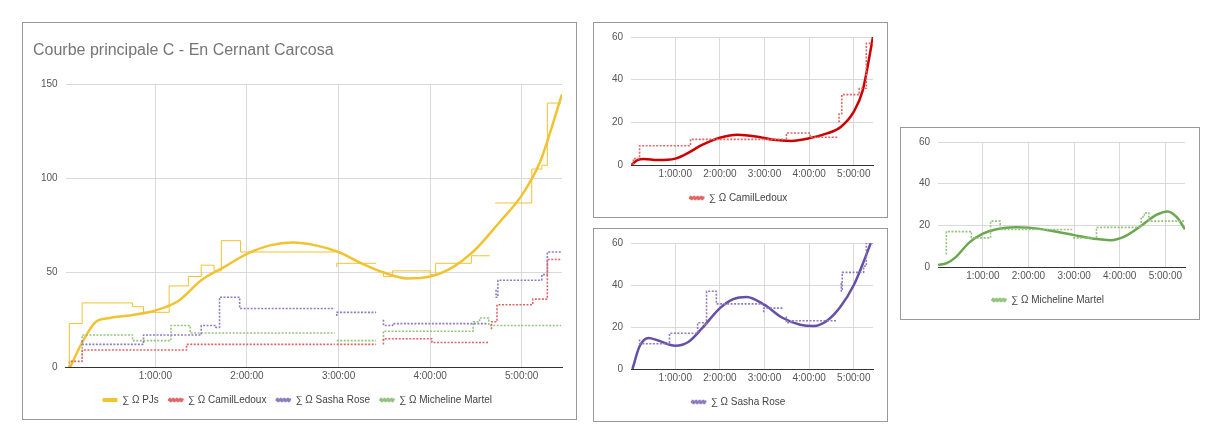 Image resolution: width=1220 pixels, height=436 pixels. What do you see at coordinates (140, 399) in the screenshot?
I see `legend-label: ∑ Ω PJs` at bounding box center [140, 399].